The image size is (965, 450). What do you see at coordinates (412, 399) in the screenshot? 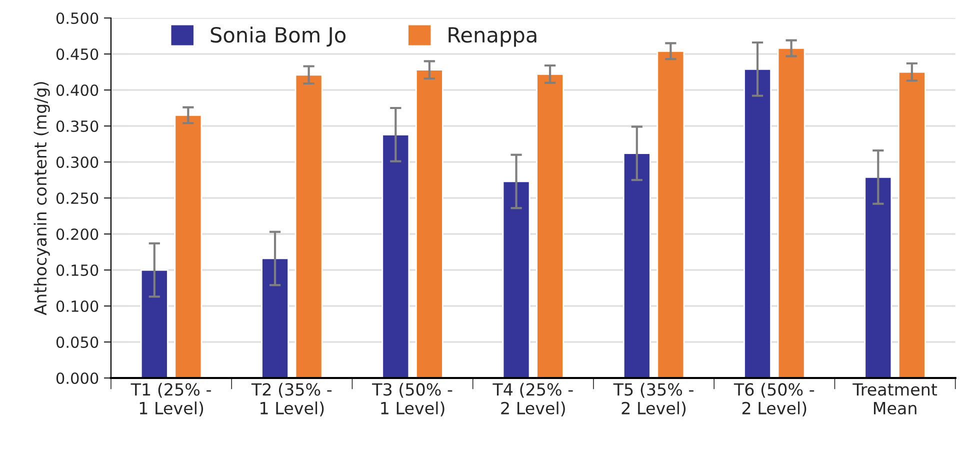
I see `x-tick-label: T3 (50% - 1 Level)` at bounding box center [412, 399].